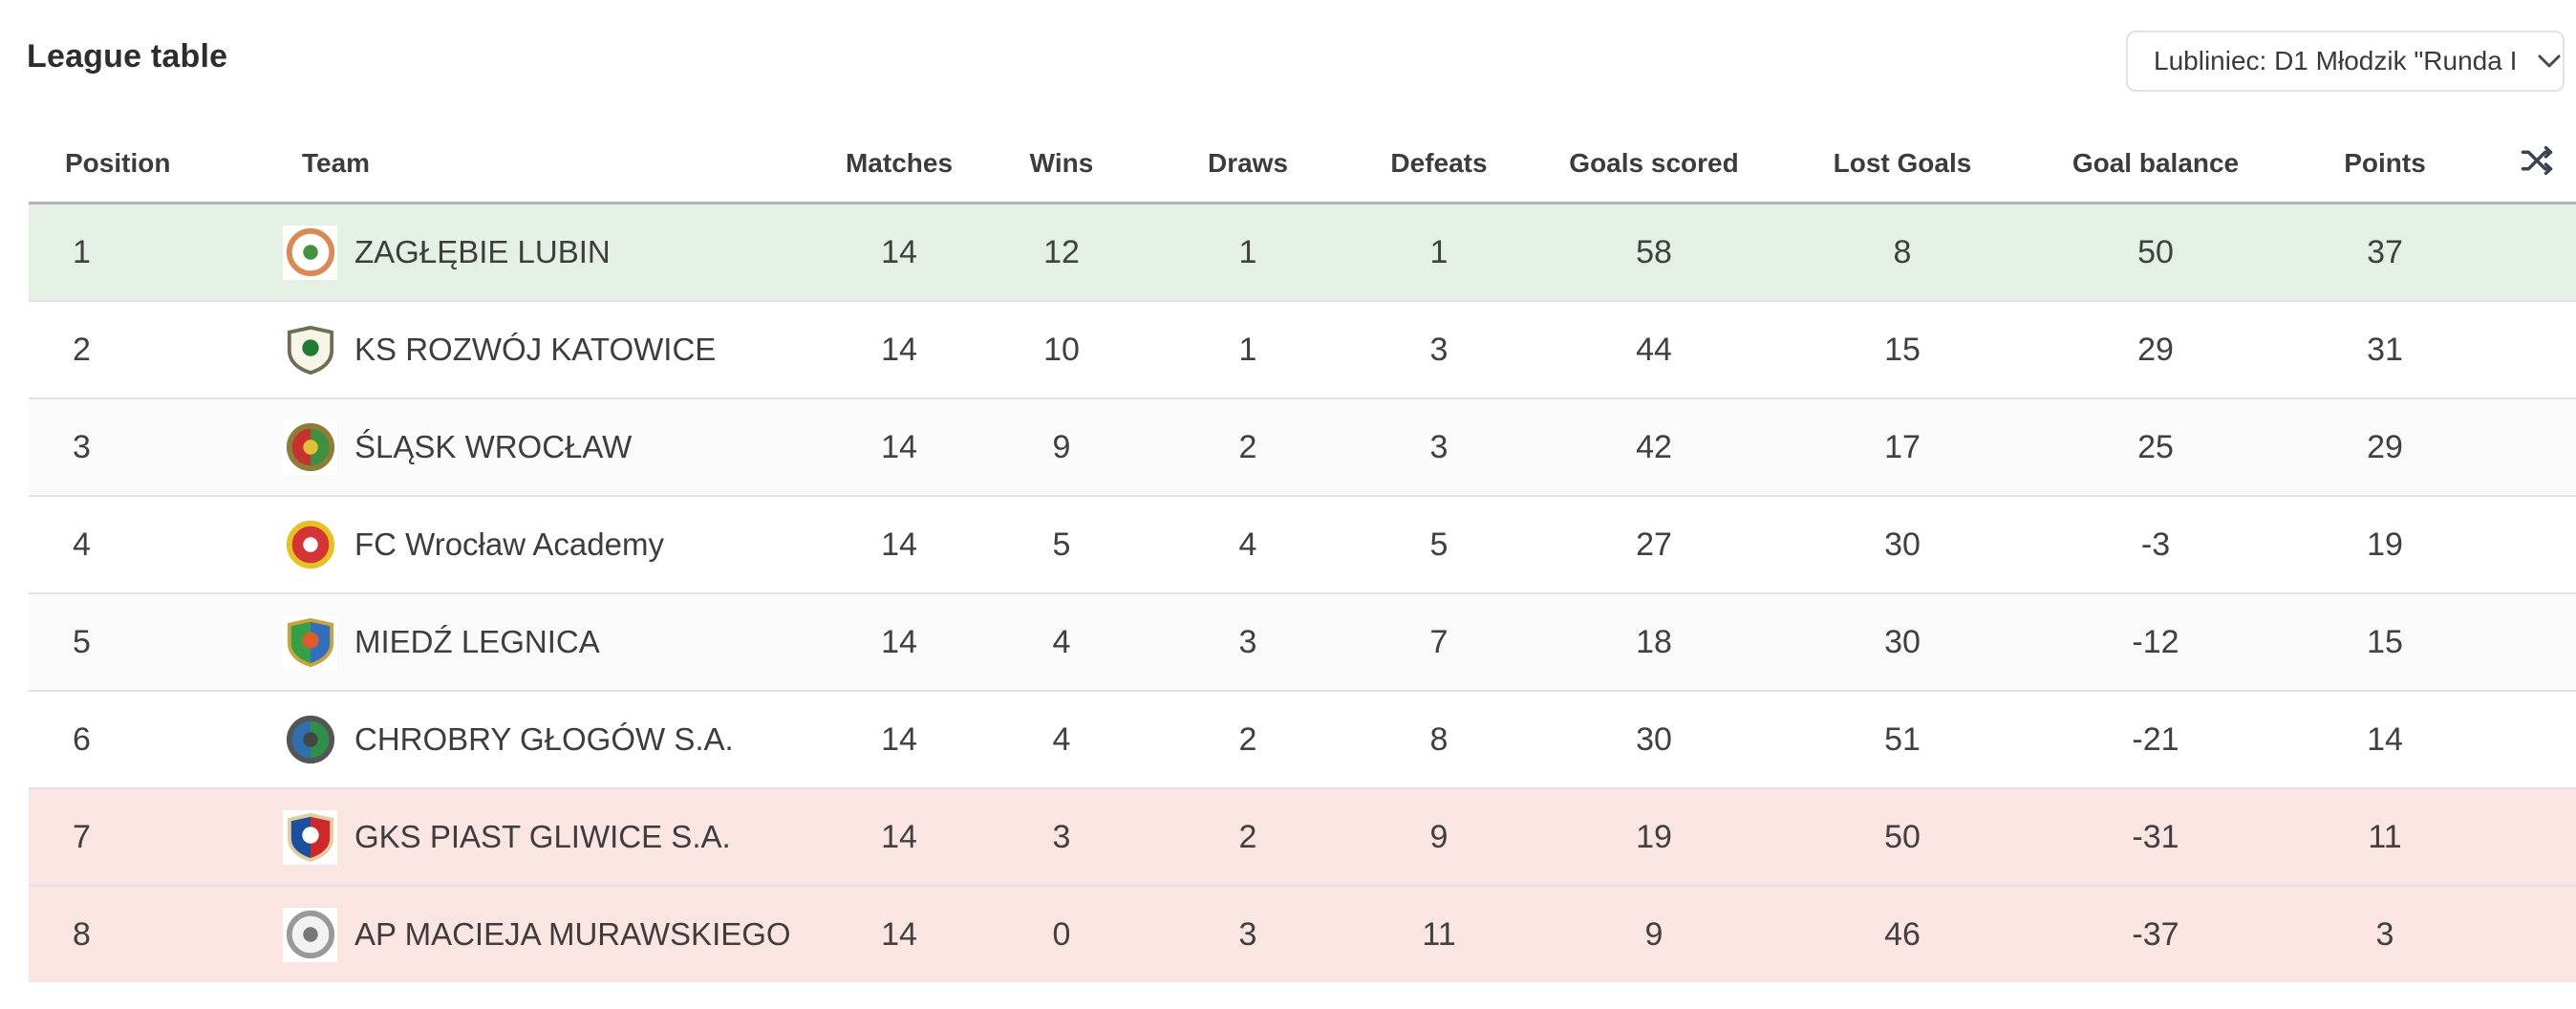 The height and width of the screenshot is (1009, 2576). What do you see at coordinates (1247, 349) in the screenshot?
I see `draws-value: 1` at bounding box center [1247, 349].